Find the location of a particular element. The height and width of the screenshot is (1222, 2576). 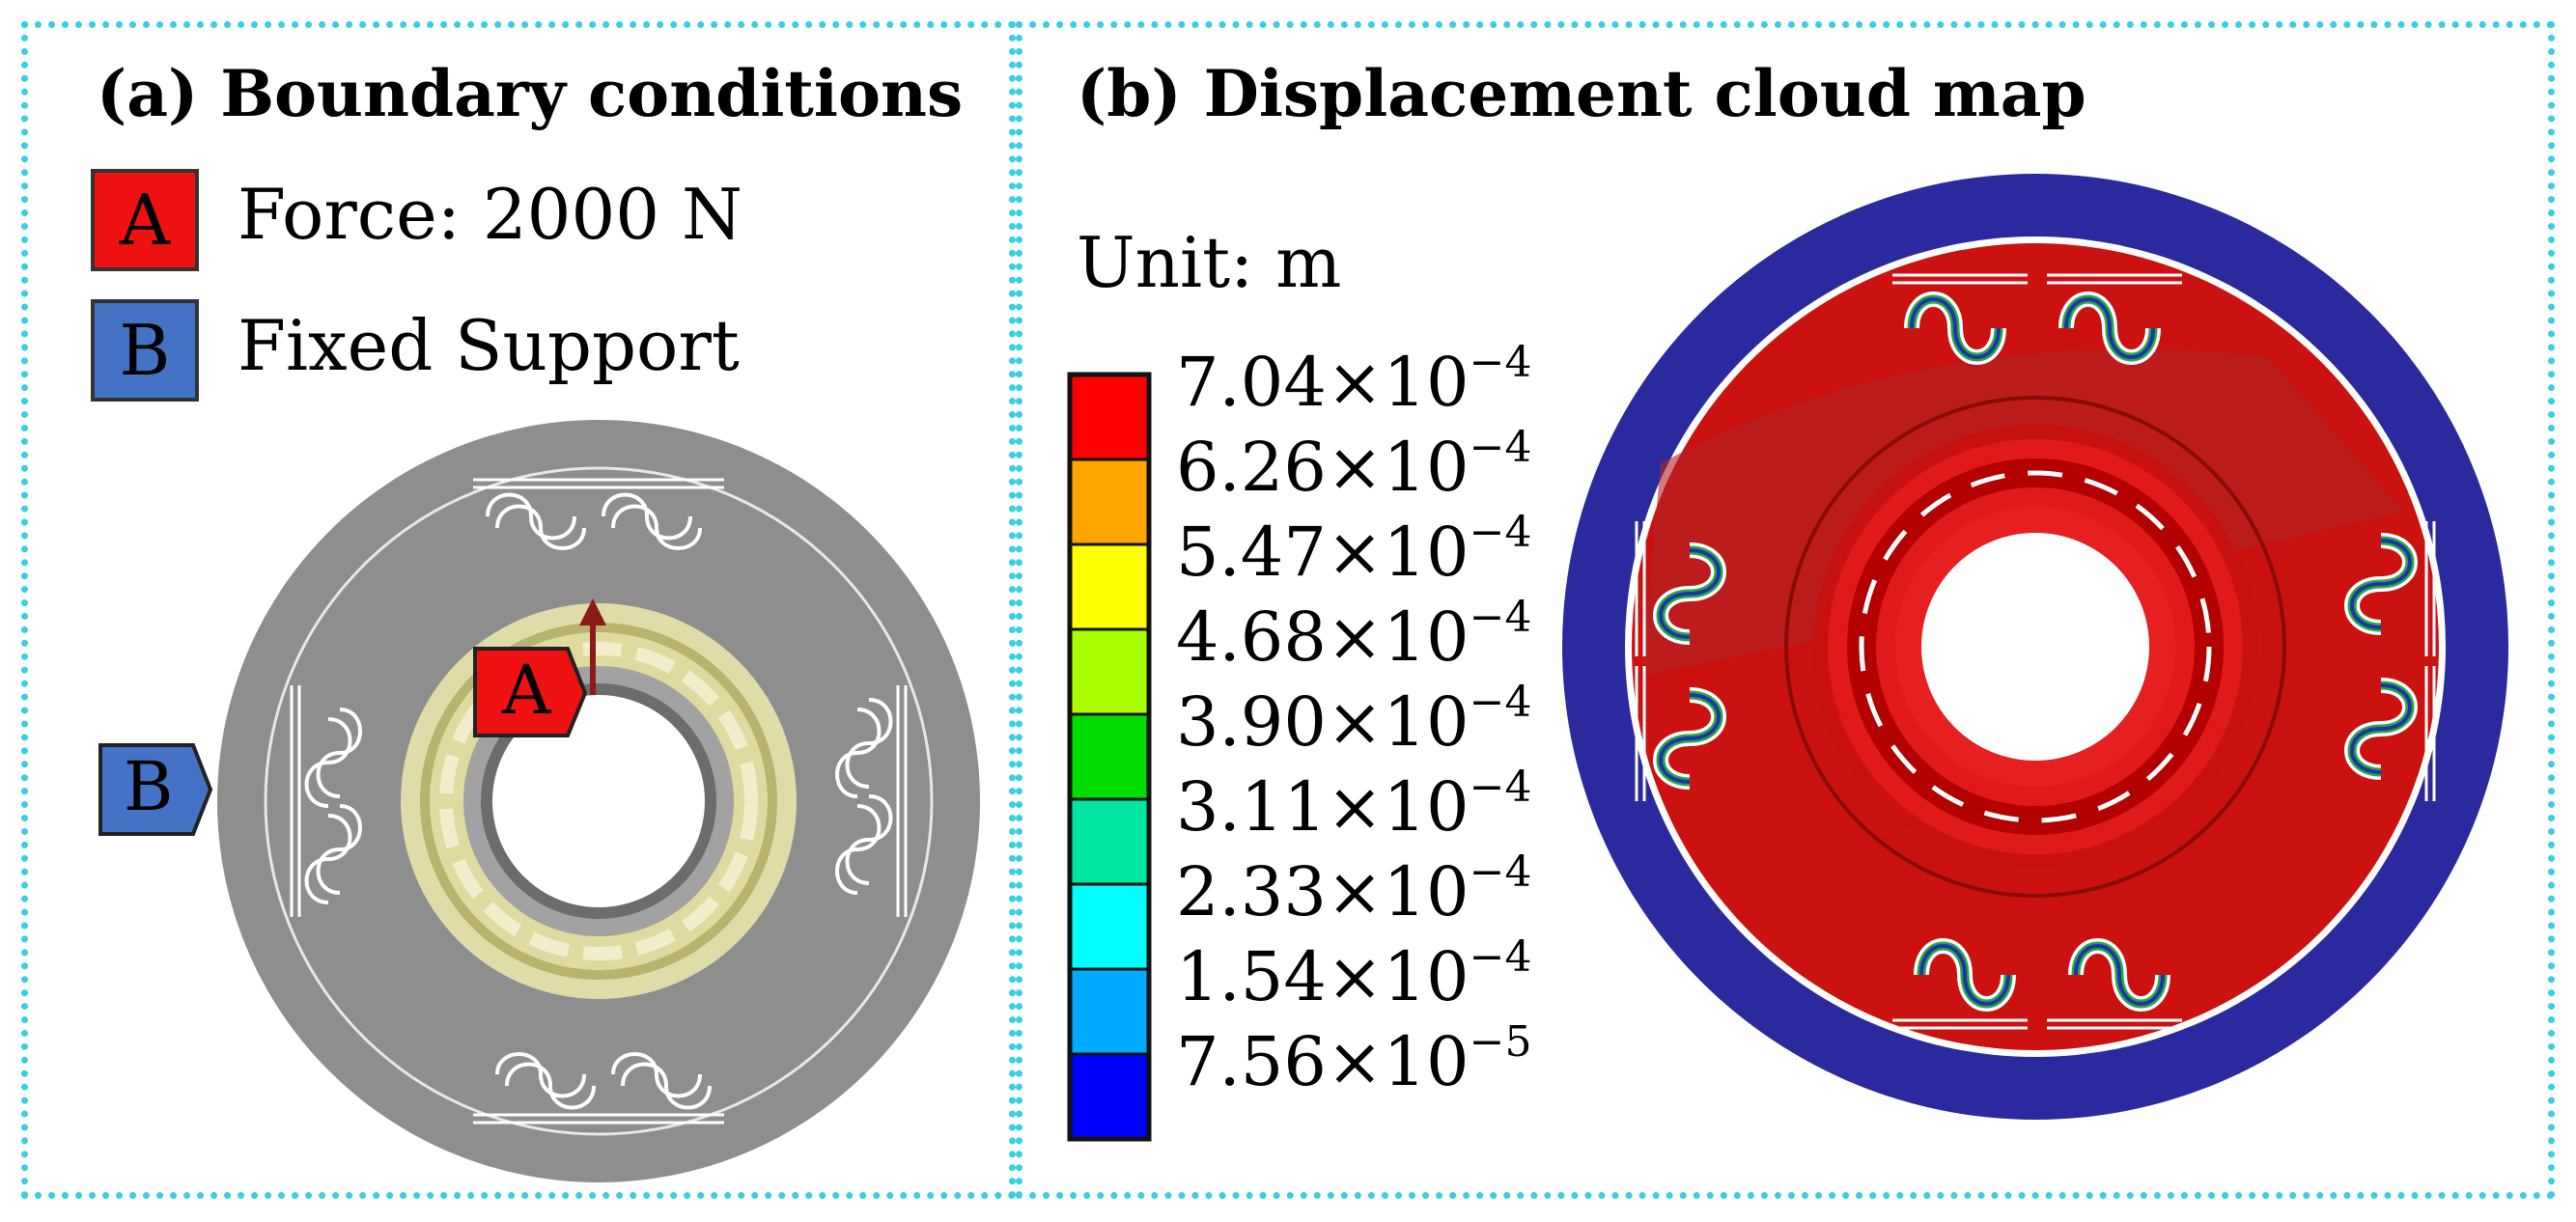

tag-b-label: B is located at coordinates (149, 786).